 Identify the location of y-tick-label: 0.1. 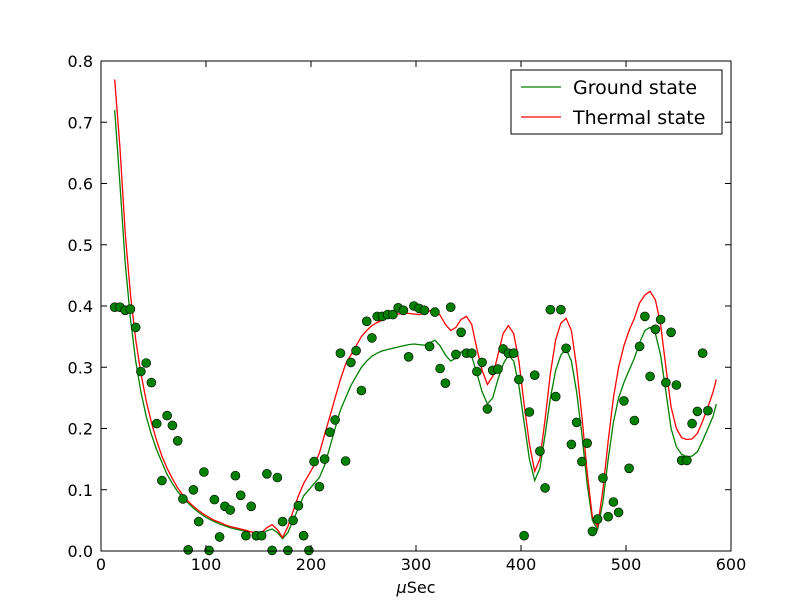
(80, 490).